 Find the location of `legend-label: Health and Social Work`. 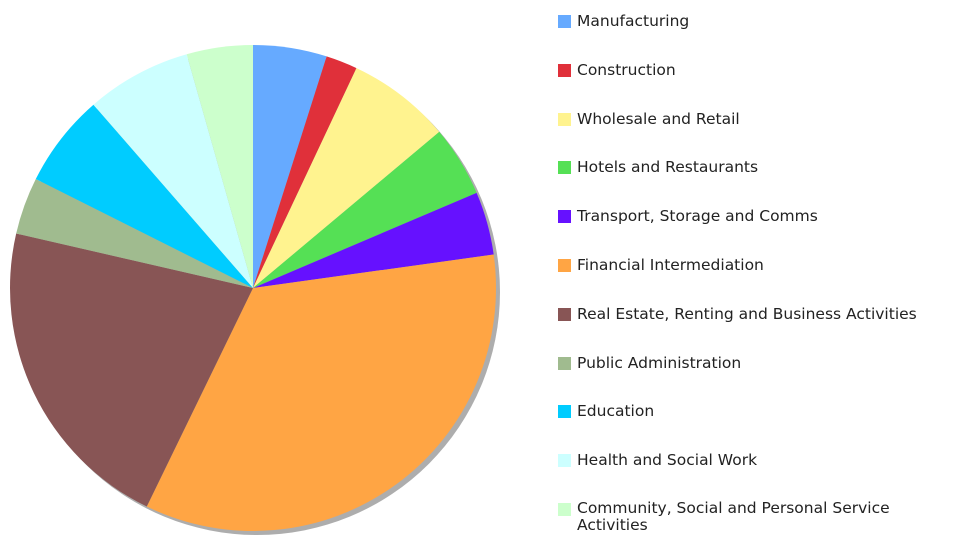

legend-label: Health and Social Work is located at coordinates (667, 460).